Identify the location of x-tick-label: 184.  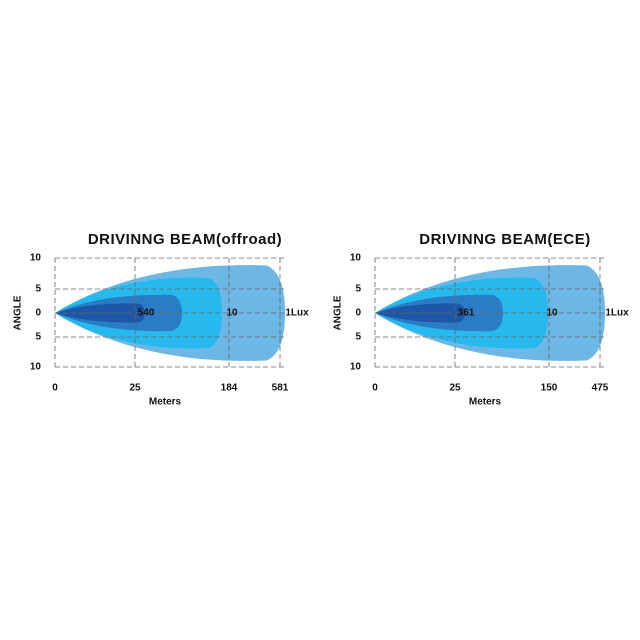
(229, 388).